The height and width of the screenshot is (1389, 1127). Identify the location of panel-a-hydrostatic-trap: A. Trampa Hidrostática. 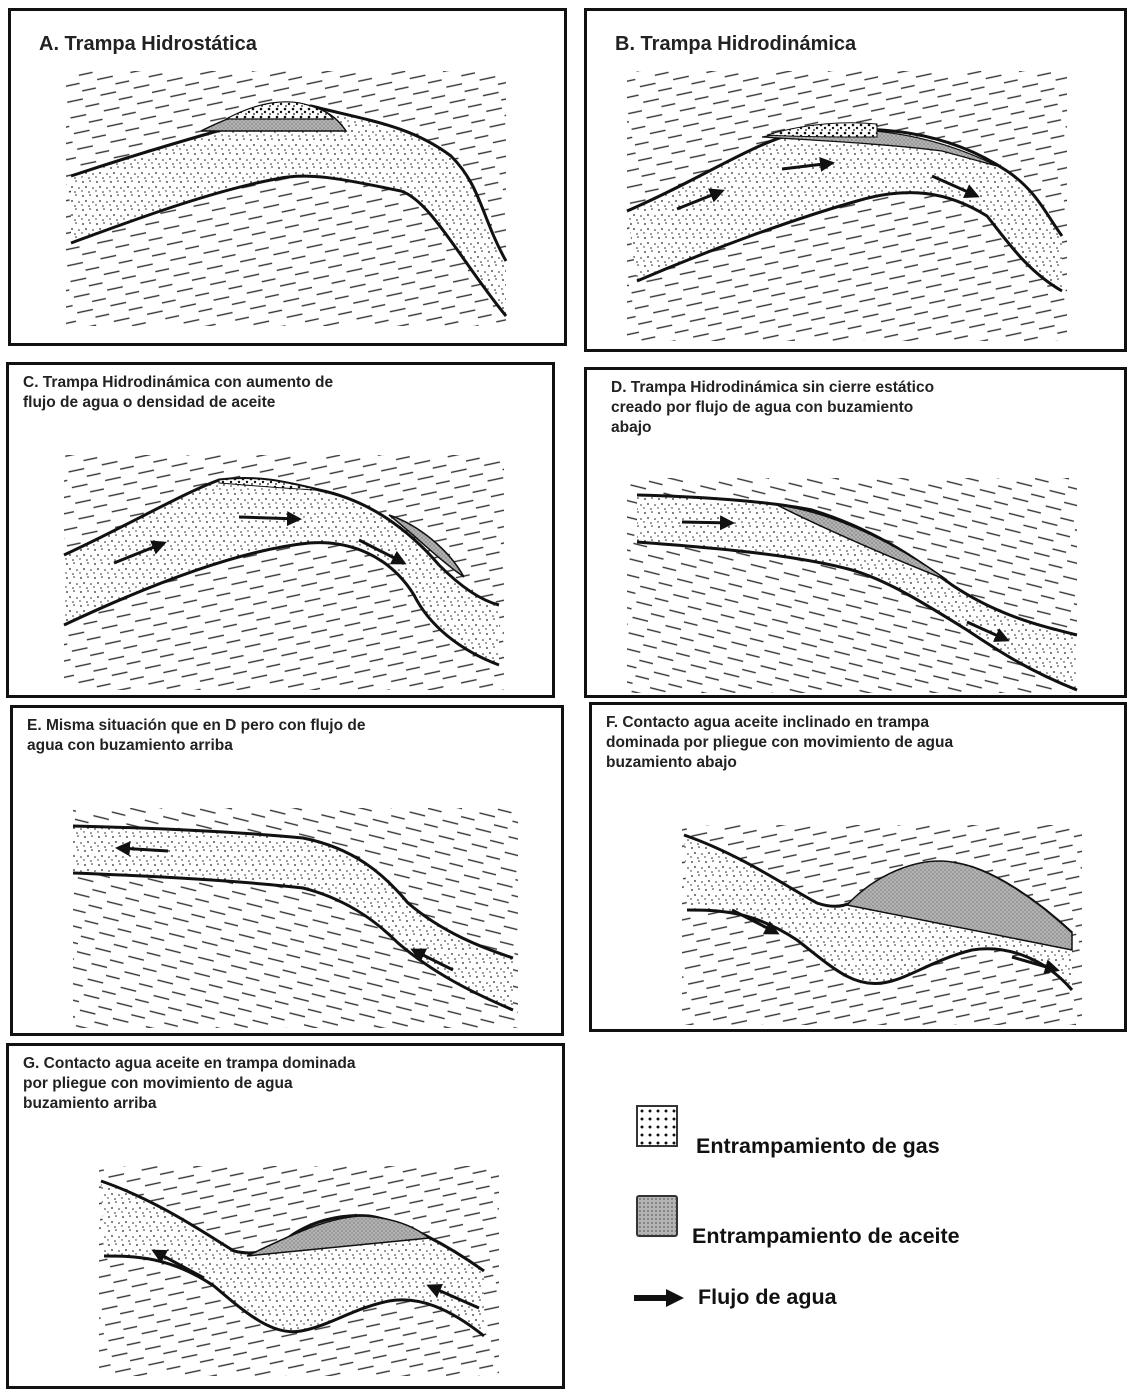
(287, 177).